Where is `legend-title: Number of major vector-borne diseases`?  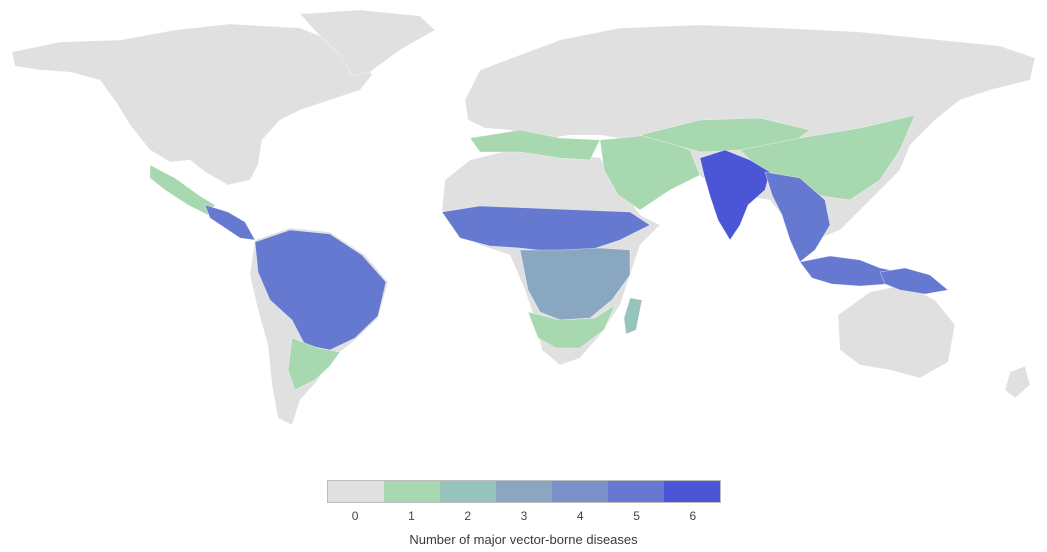
legend-title: Number of major vector-borne diseases is located at coordinates (523, 539).